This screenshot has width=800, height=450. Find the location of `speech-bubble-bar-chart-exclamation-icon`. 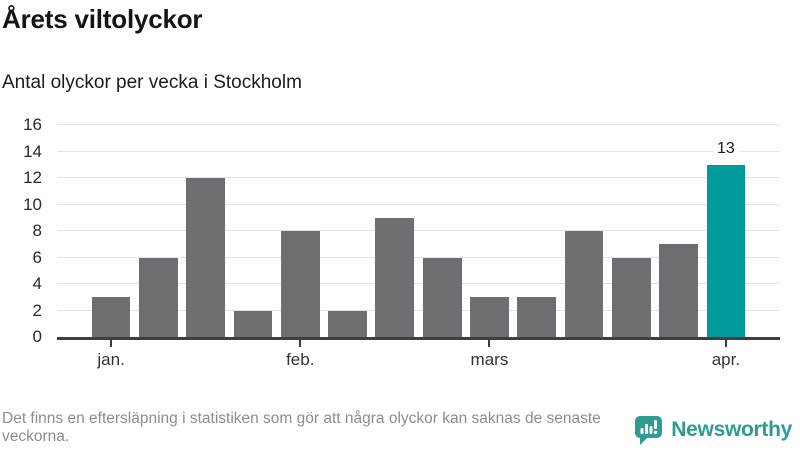

speech-bubble-bar-chart-exclamation-icon is located at coordinates (648, 430).